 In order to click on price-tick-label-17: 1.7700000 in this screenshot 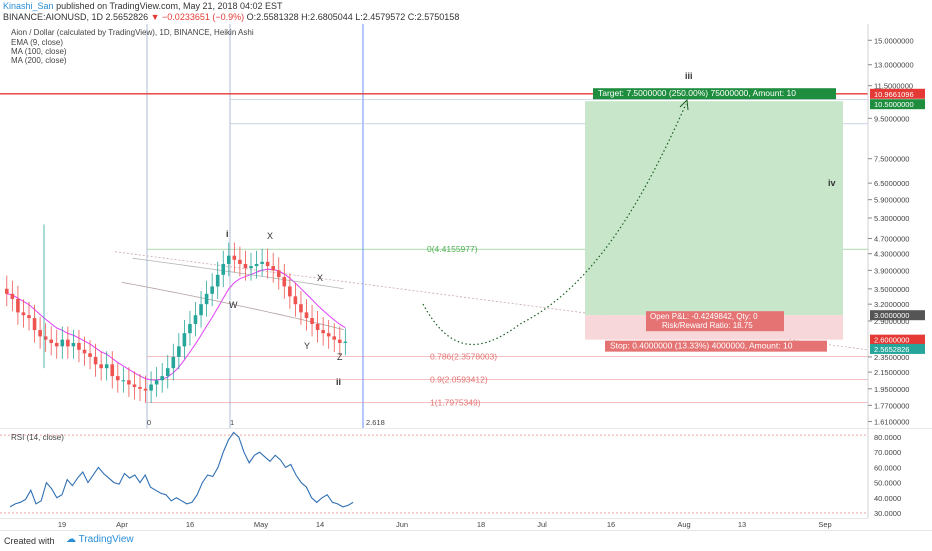, I will do `click(891, 405)`.